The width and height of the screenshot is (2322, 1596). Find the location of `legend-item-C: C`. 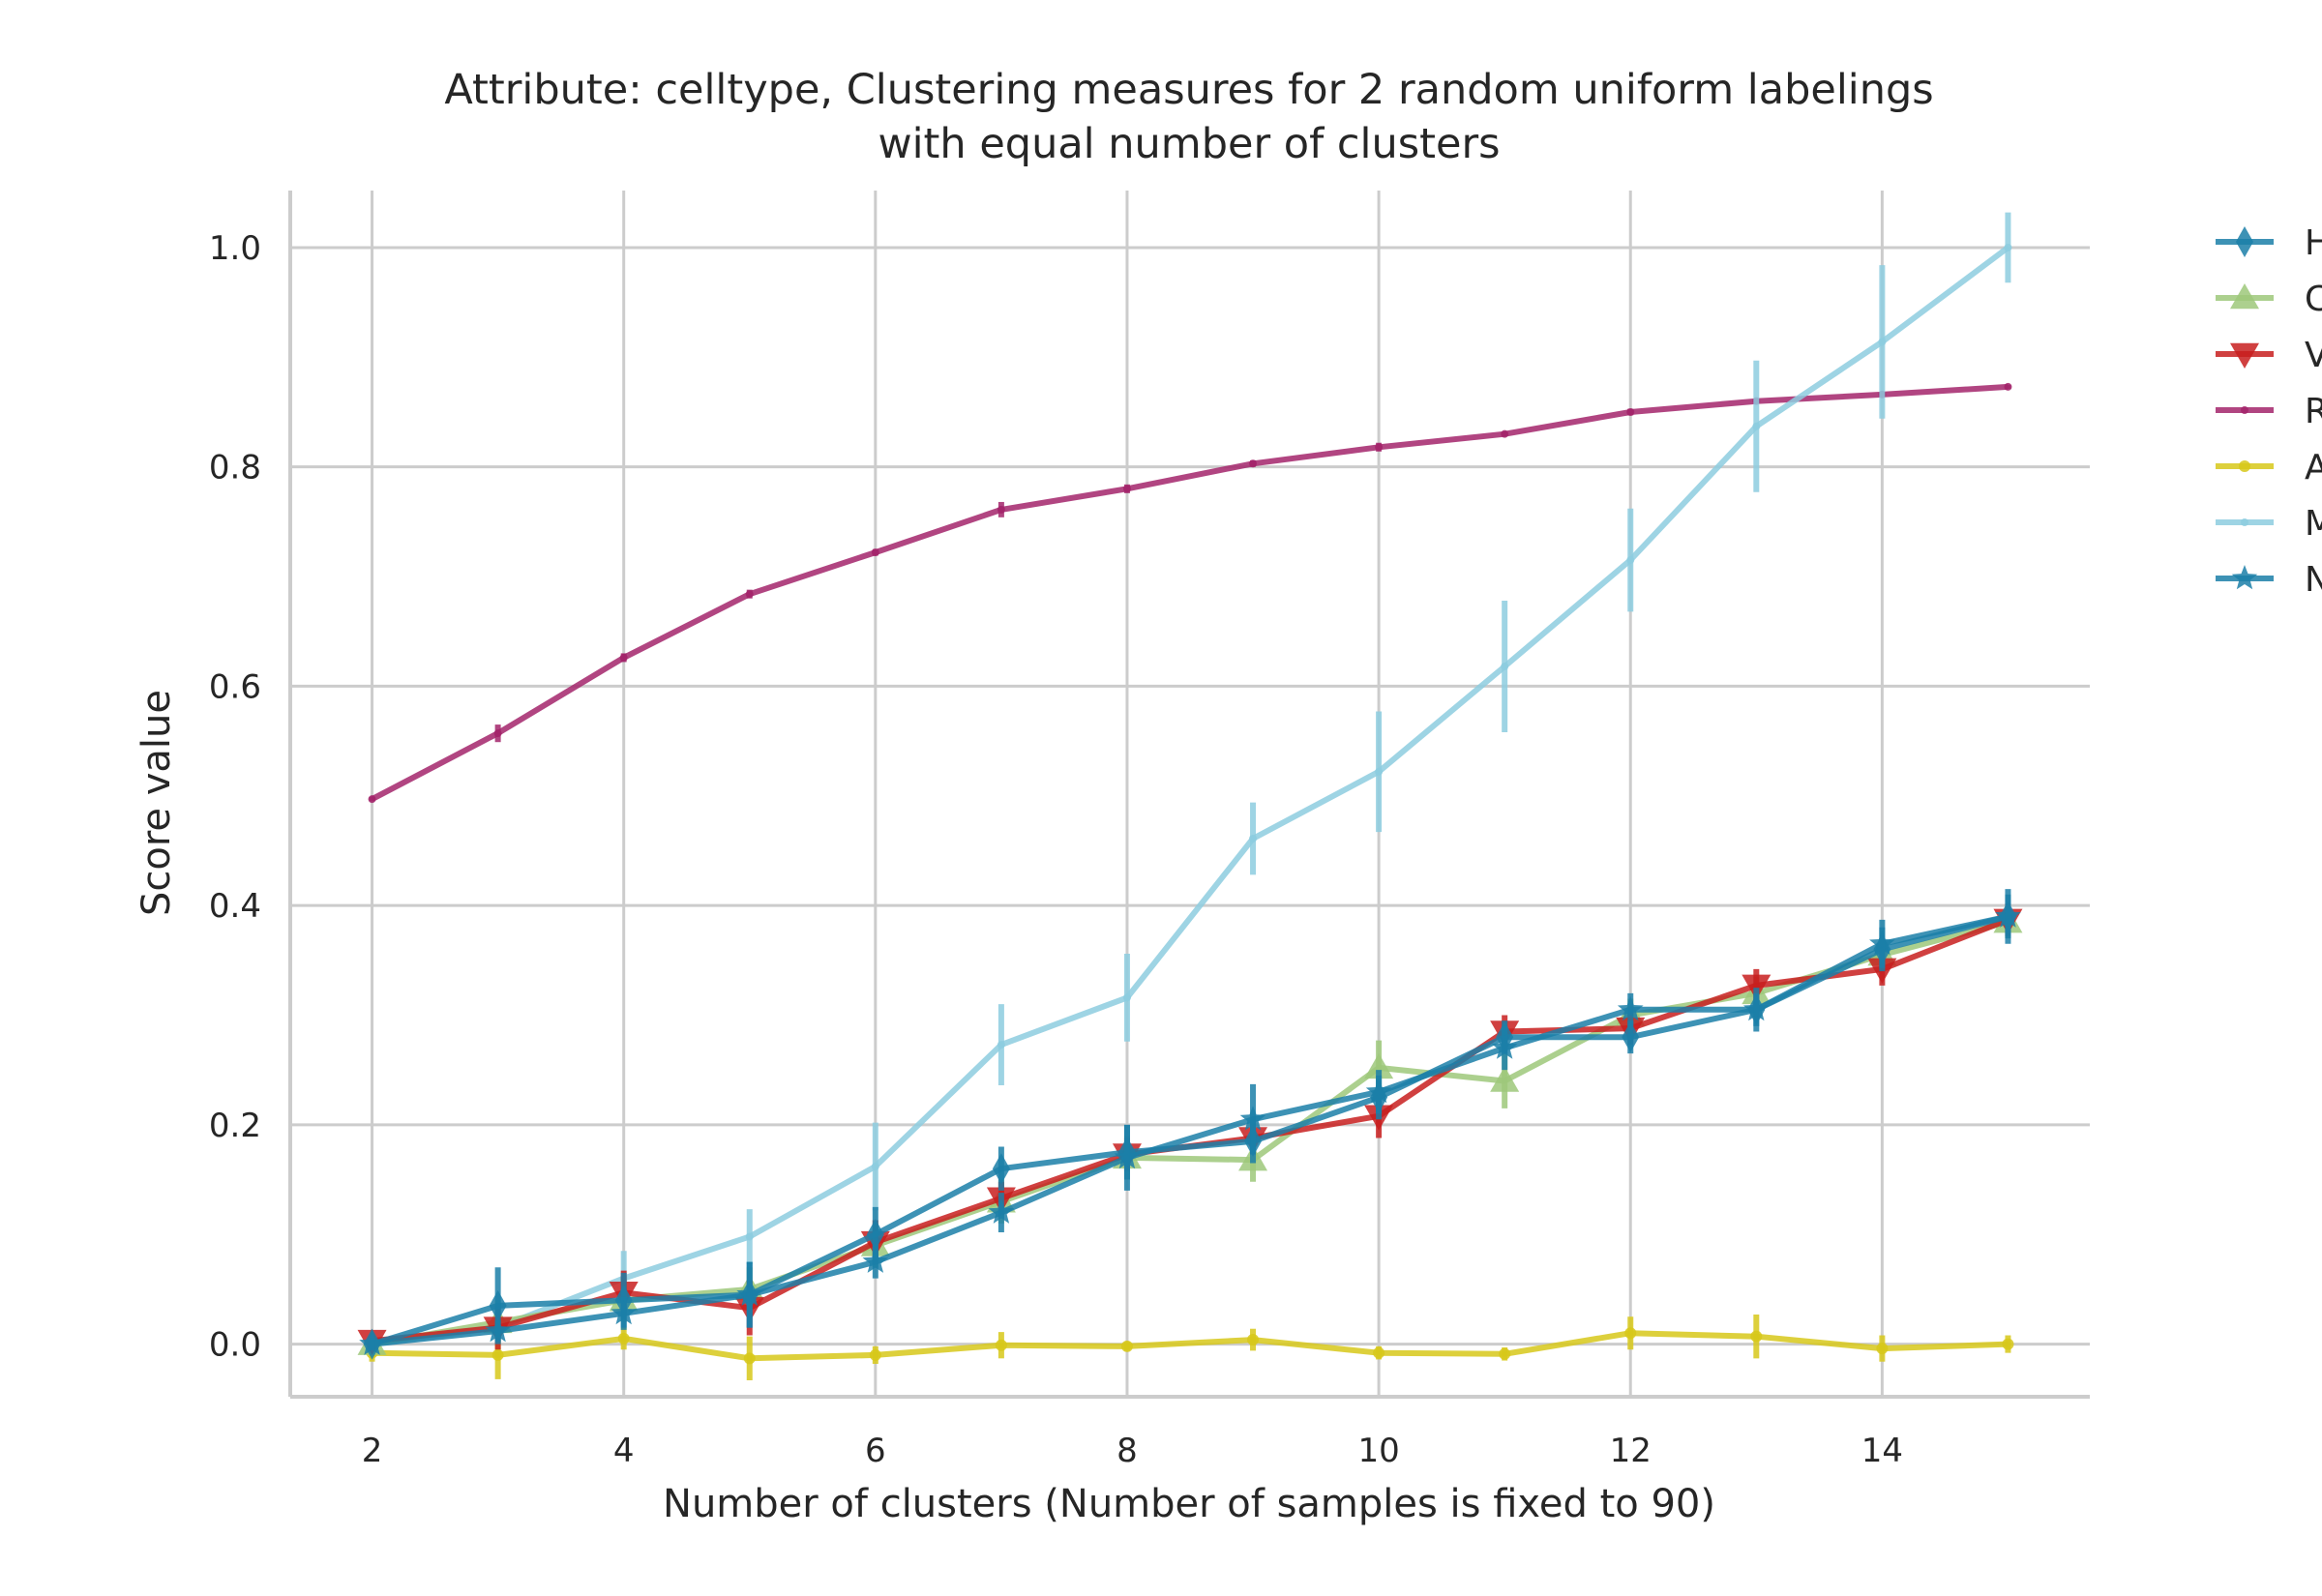

legend-item-C: C is located at coordinates (2269, 299).